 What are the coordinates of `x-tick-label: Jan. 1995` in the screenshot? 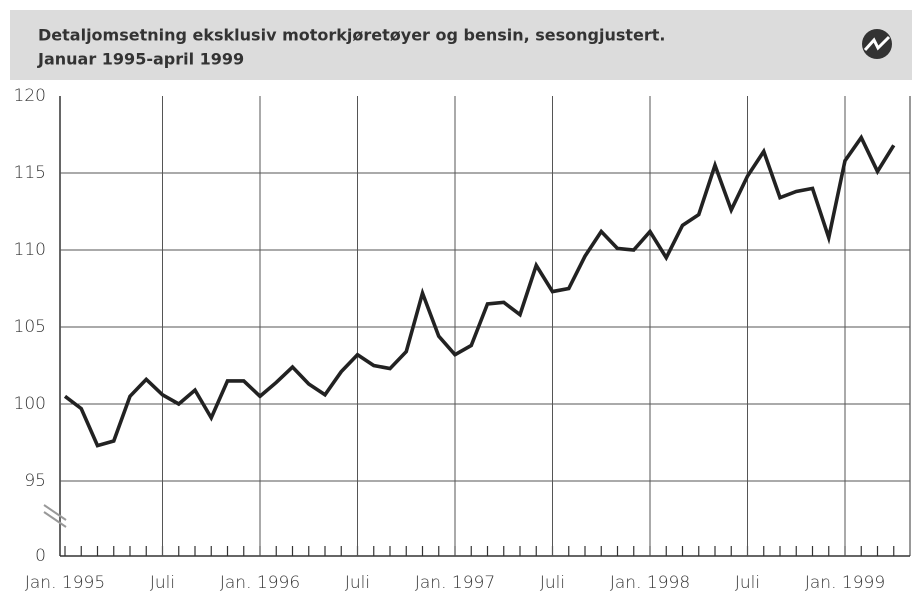 It's located at (65, 583).